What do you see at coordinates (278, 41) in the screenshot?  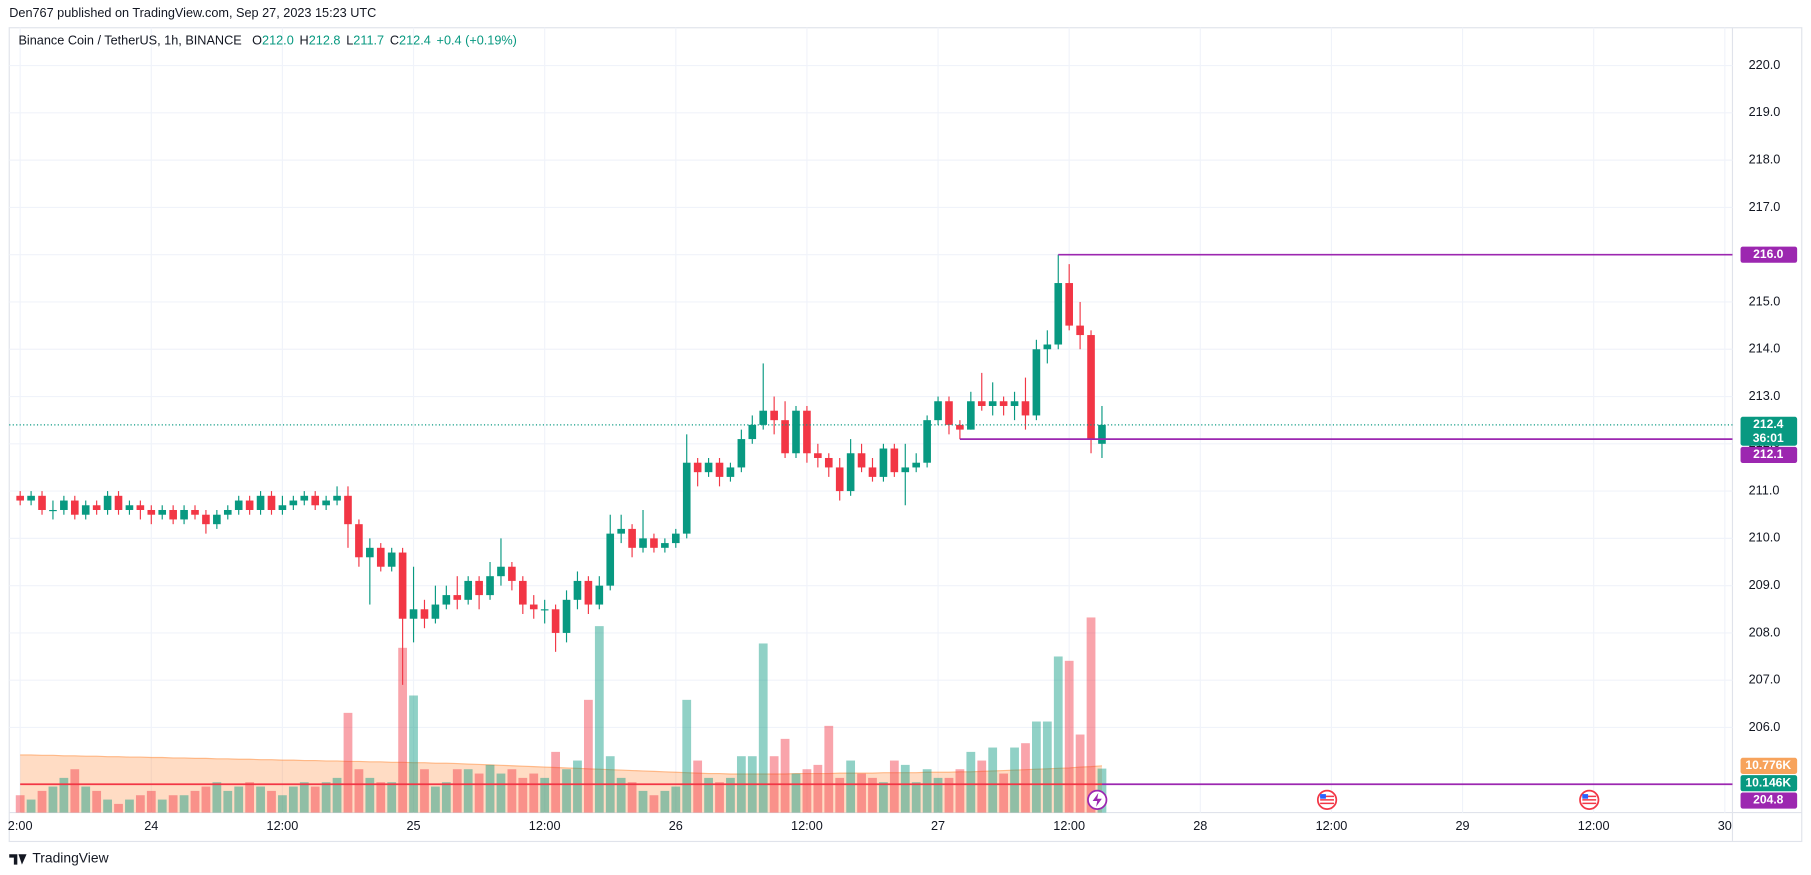 I see `legend-value: 212.0` at bounding box center [278, 41].